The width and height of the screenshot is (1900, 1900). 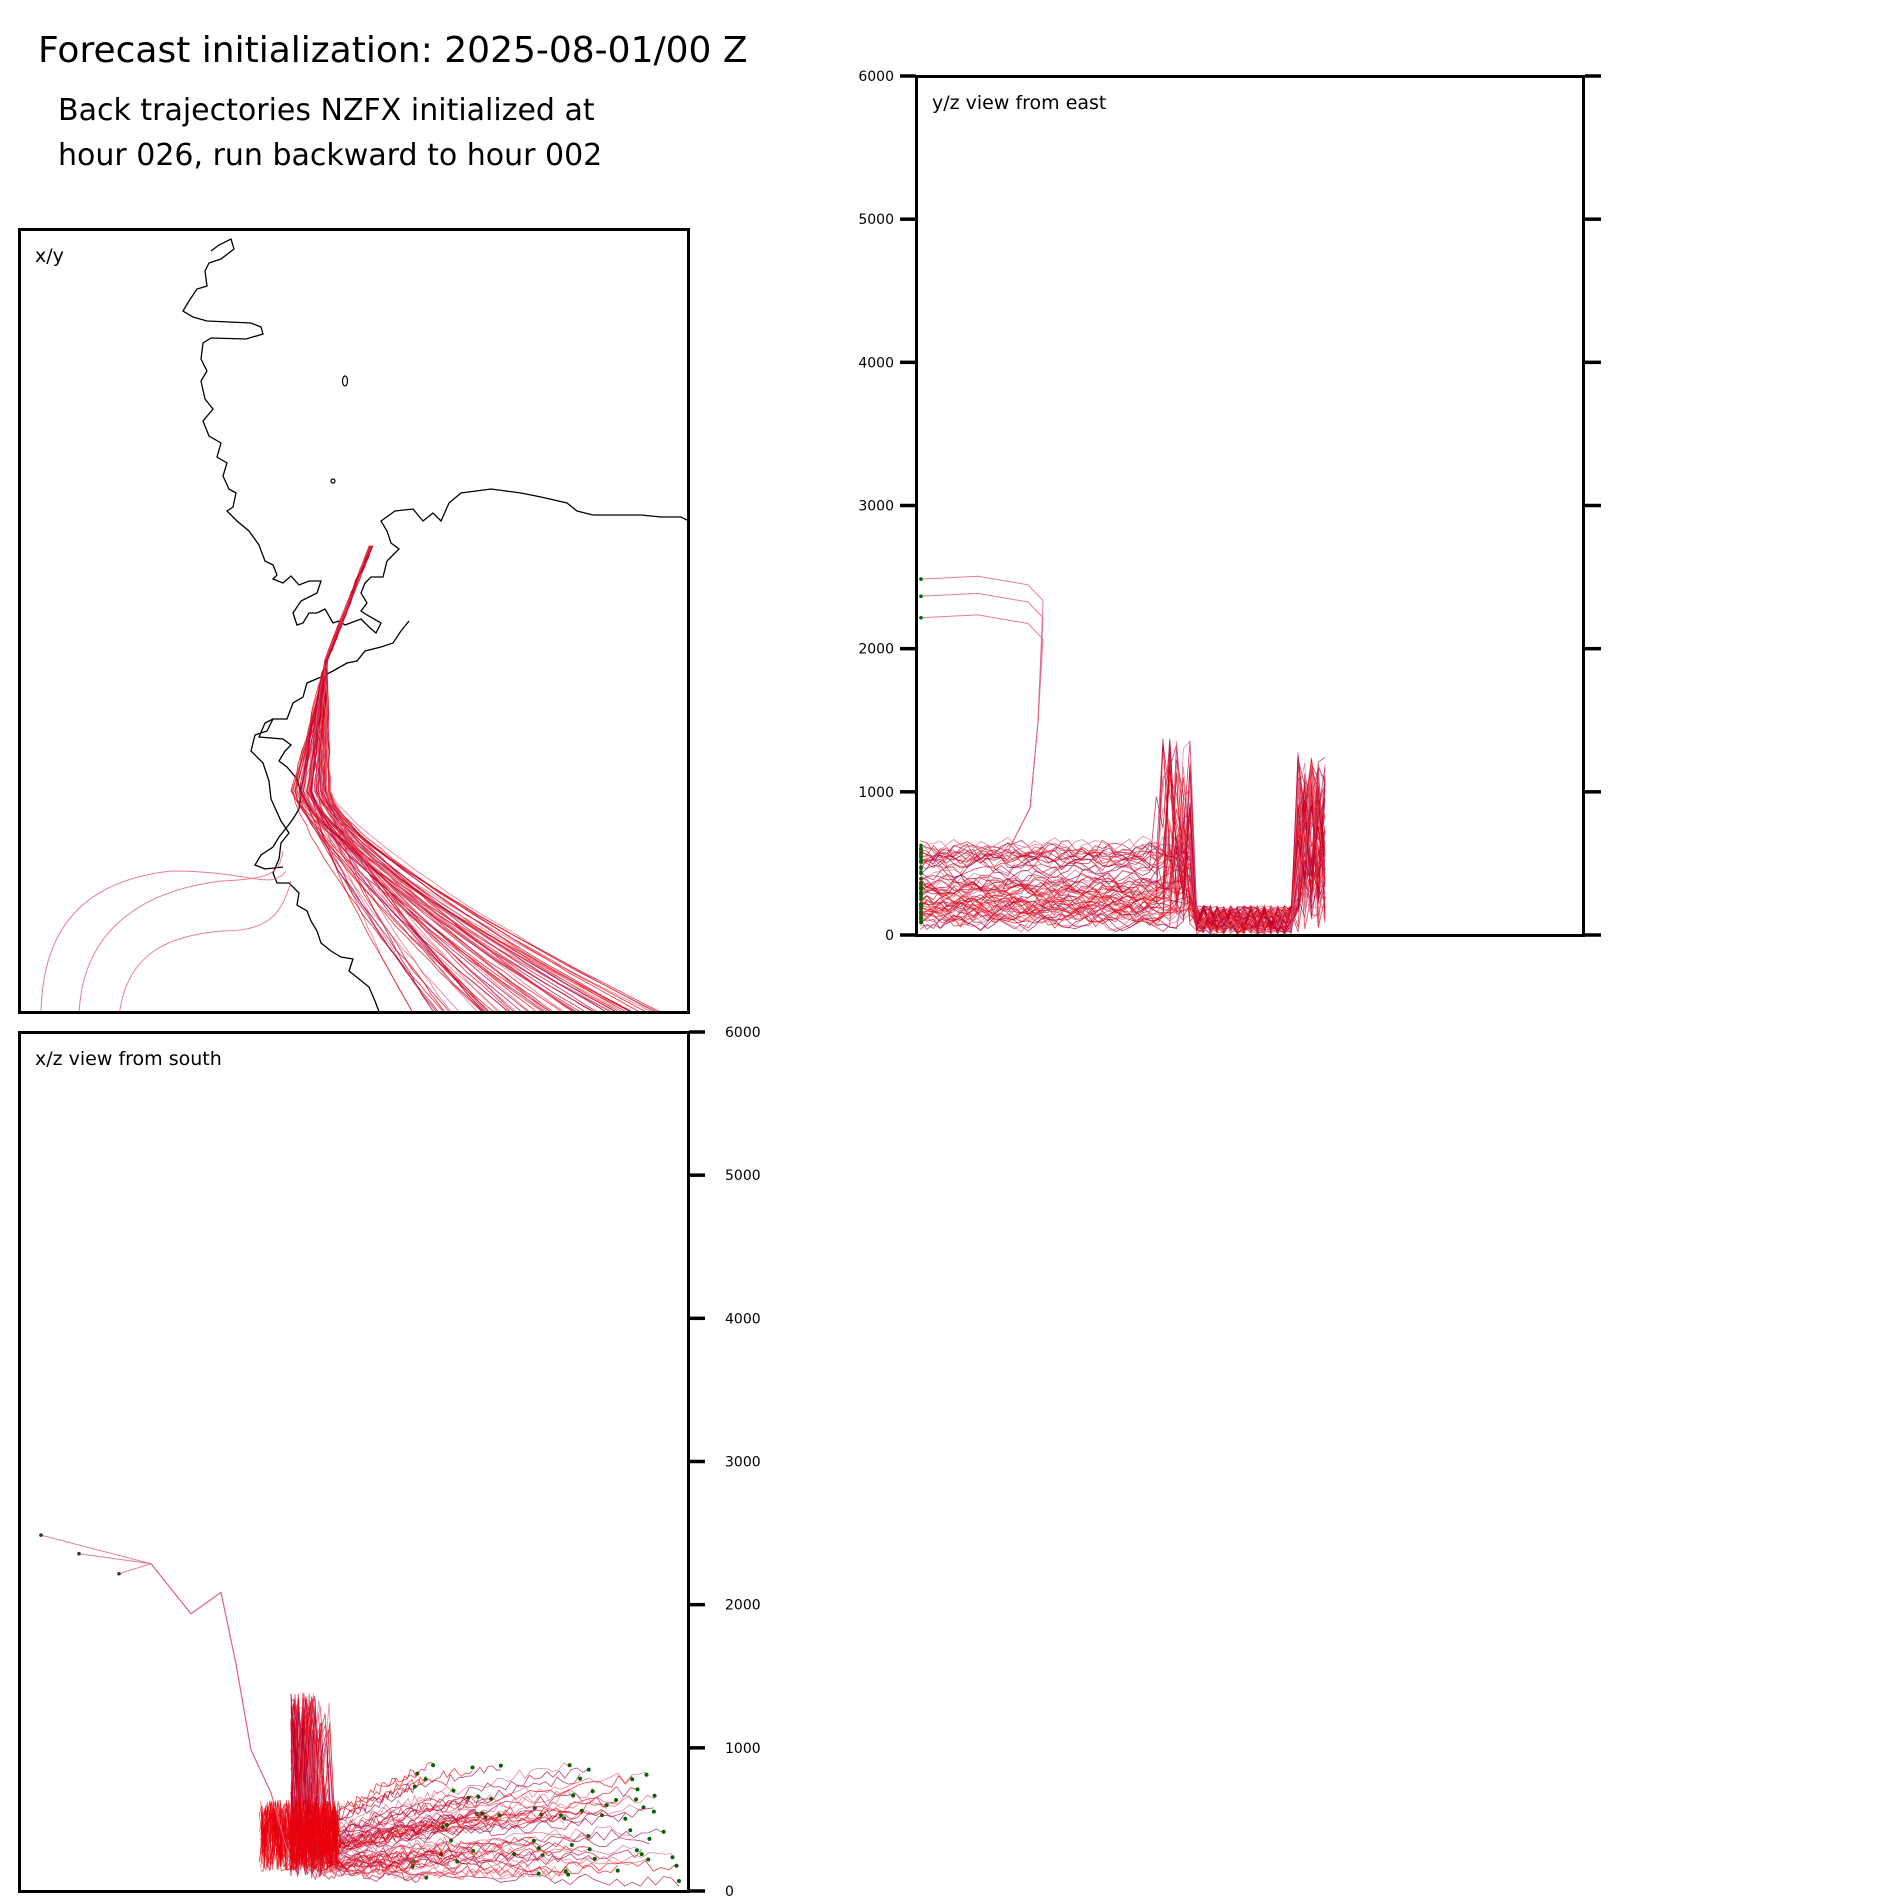 I want to click on panel-yz-plot-area, so click(x=1122, y=754).